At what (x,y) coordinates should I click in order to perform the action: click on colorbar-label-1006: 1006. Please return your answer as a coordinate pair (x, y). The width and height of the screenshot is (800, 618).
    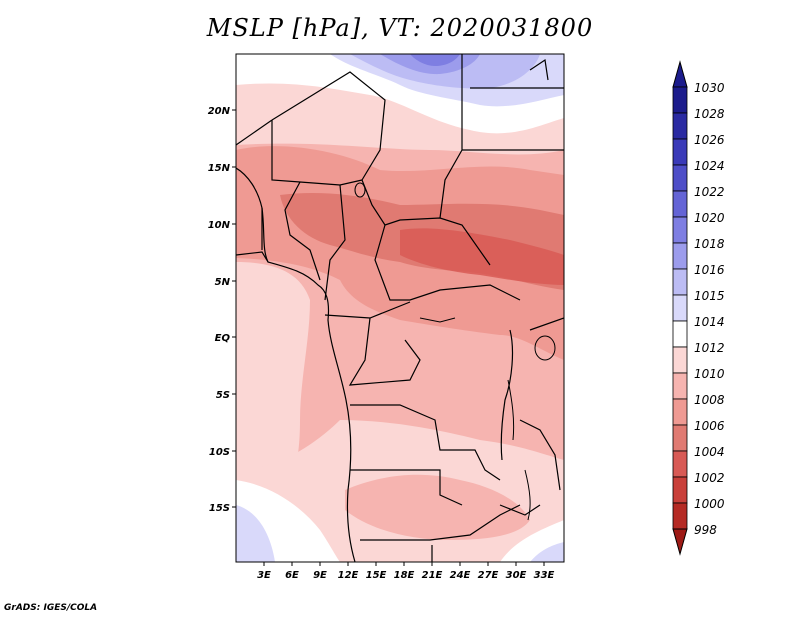
    Looking at the image, I should click on (709, 426).